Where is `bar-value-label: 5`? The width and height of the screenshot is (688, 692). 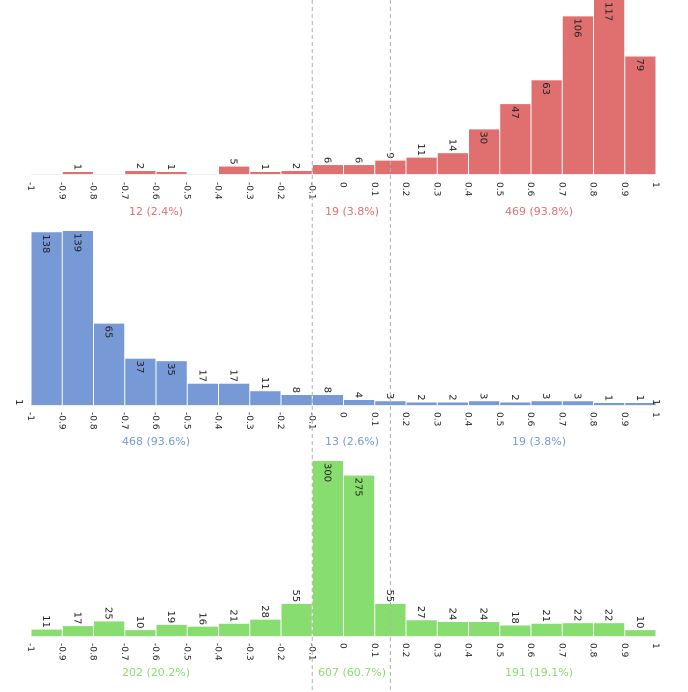
bar-value-label: 5 is located at coordinates (233, 161).